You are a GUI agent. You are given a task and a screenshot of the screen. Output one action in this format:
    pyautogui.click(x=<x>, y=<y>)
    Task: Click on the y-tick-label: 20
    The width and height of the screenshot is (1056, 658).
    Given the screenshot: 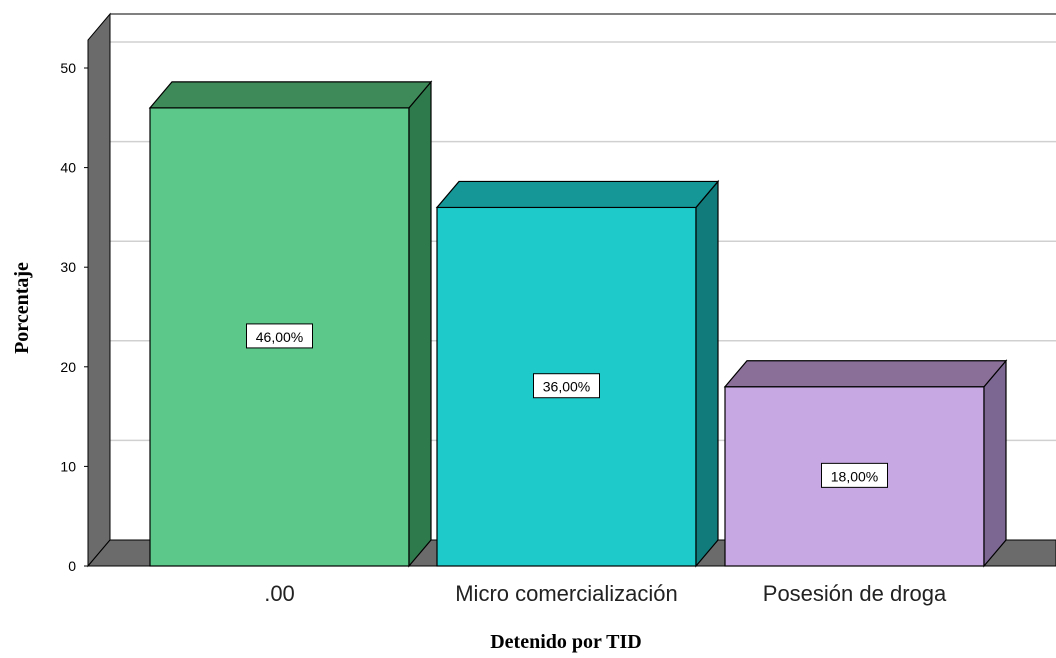 What is the action you would take?
    pyautogui.click(x=68, y=367)
    